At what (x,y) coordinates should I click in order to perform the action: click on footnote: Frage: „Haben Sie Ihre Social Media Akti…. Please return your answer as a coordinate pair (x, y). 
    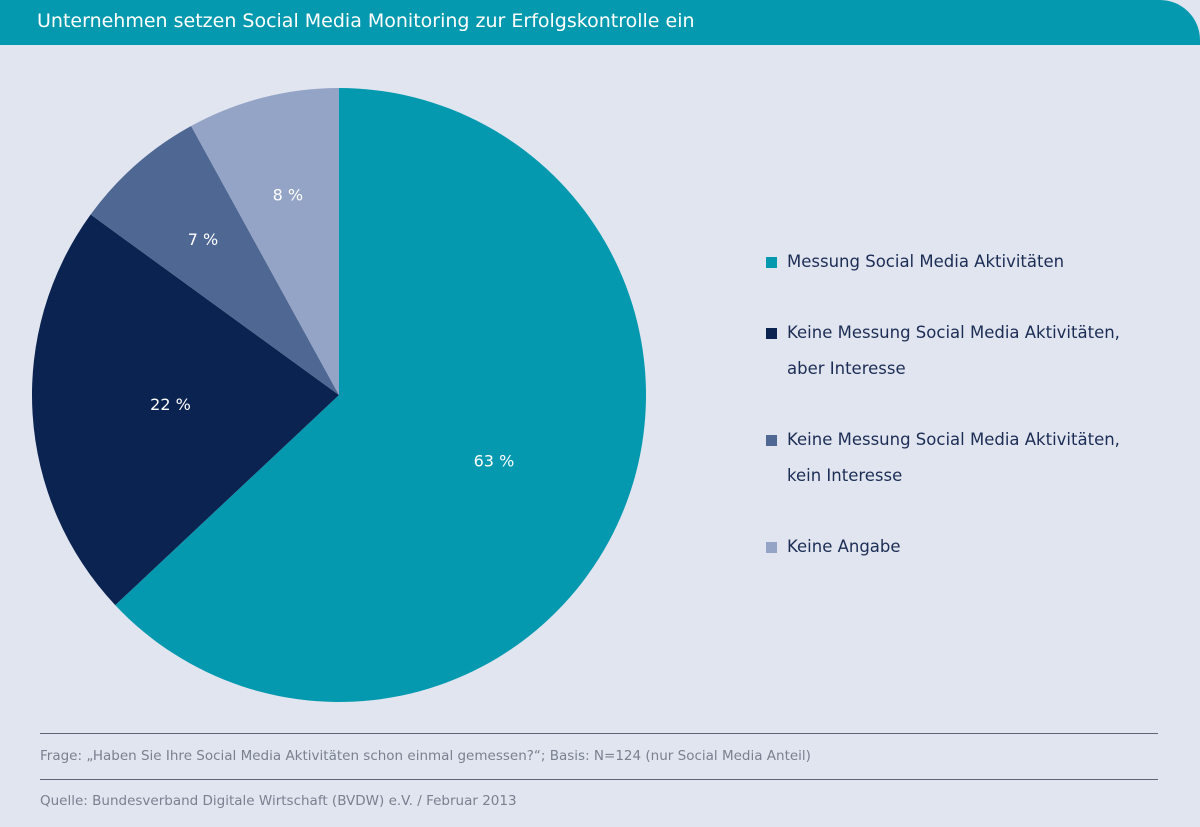
    Looking at the image, I should click on (425, 756).